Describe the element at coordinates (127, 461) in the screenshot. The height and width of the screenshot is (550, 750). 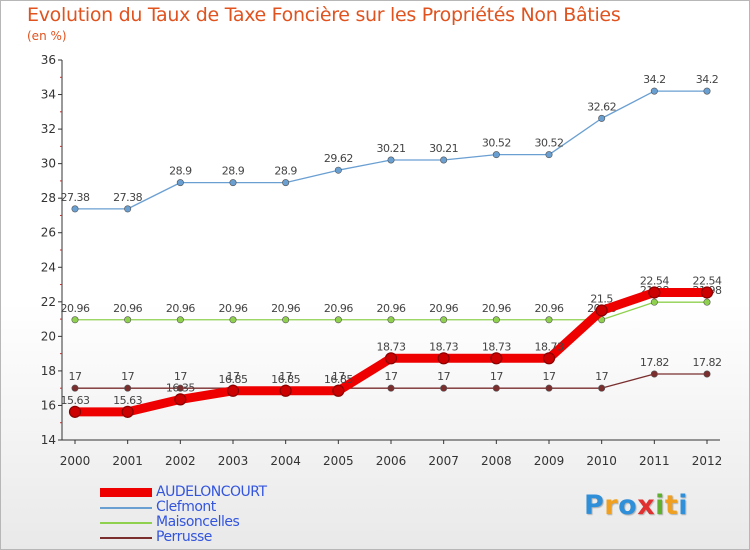
I see `x-tick-label: 2001` at that location.